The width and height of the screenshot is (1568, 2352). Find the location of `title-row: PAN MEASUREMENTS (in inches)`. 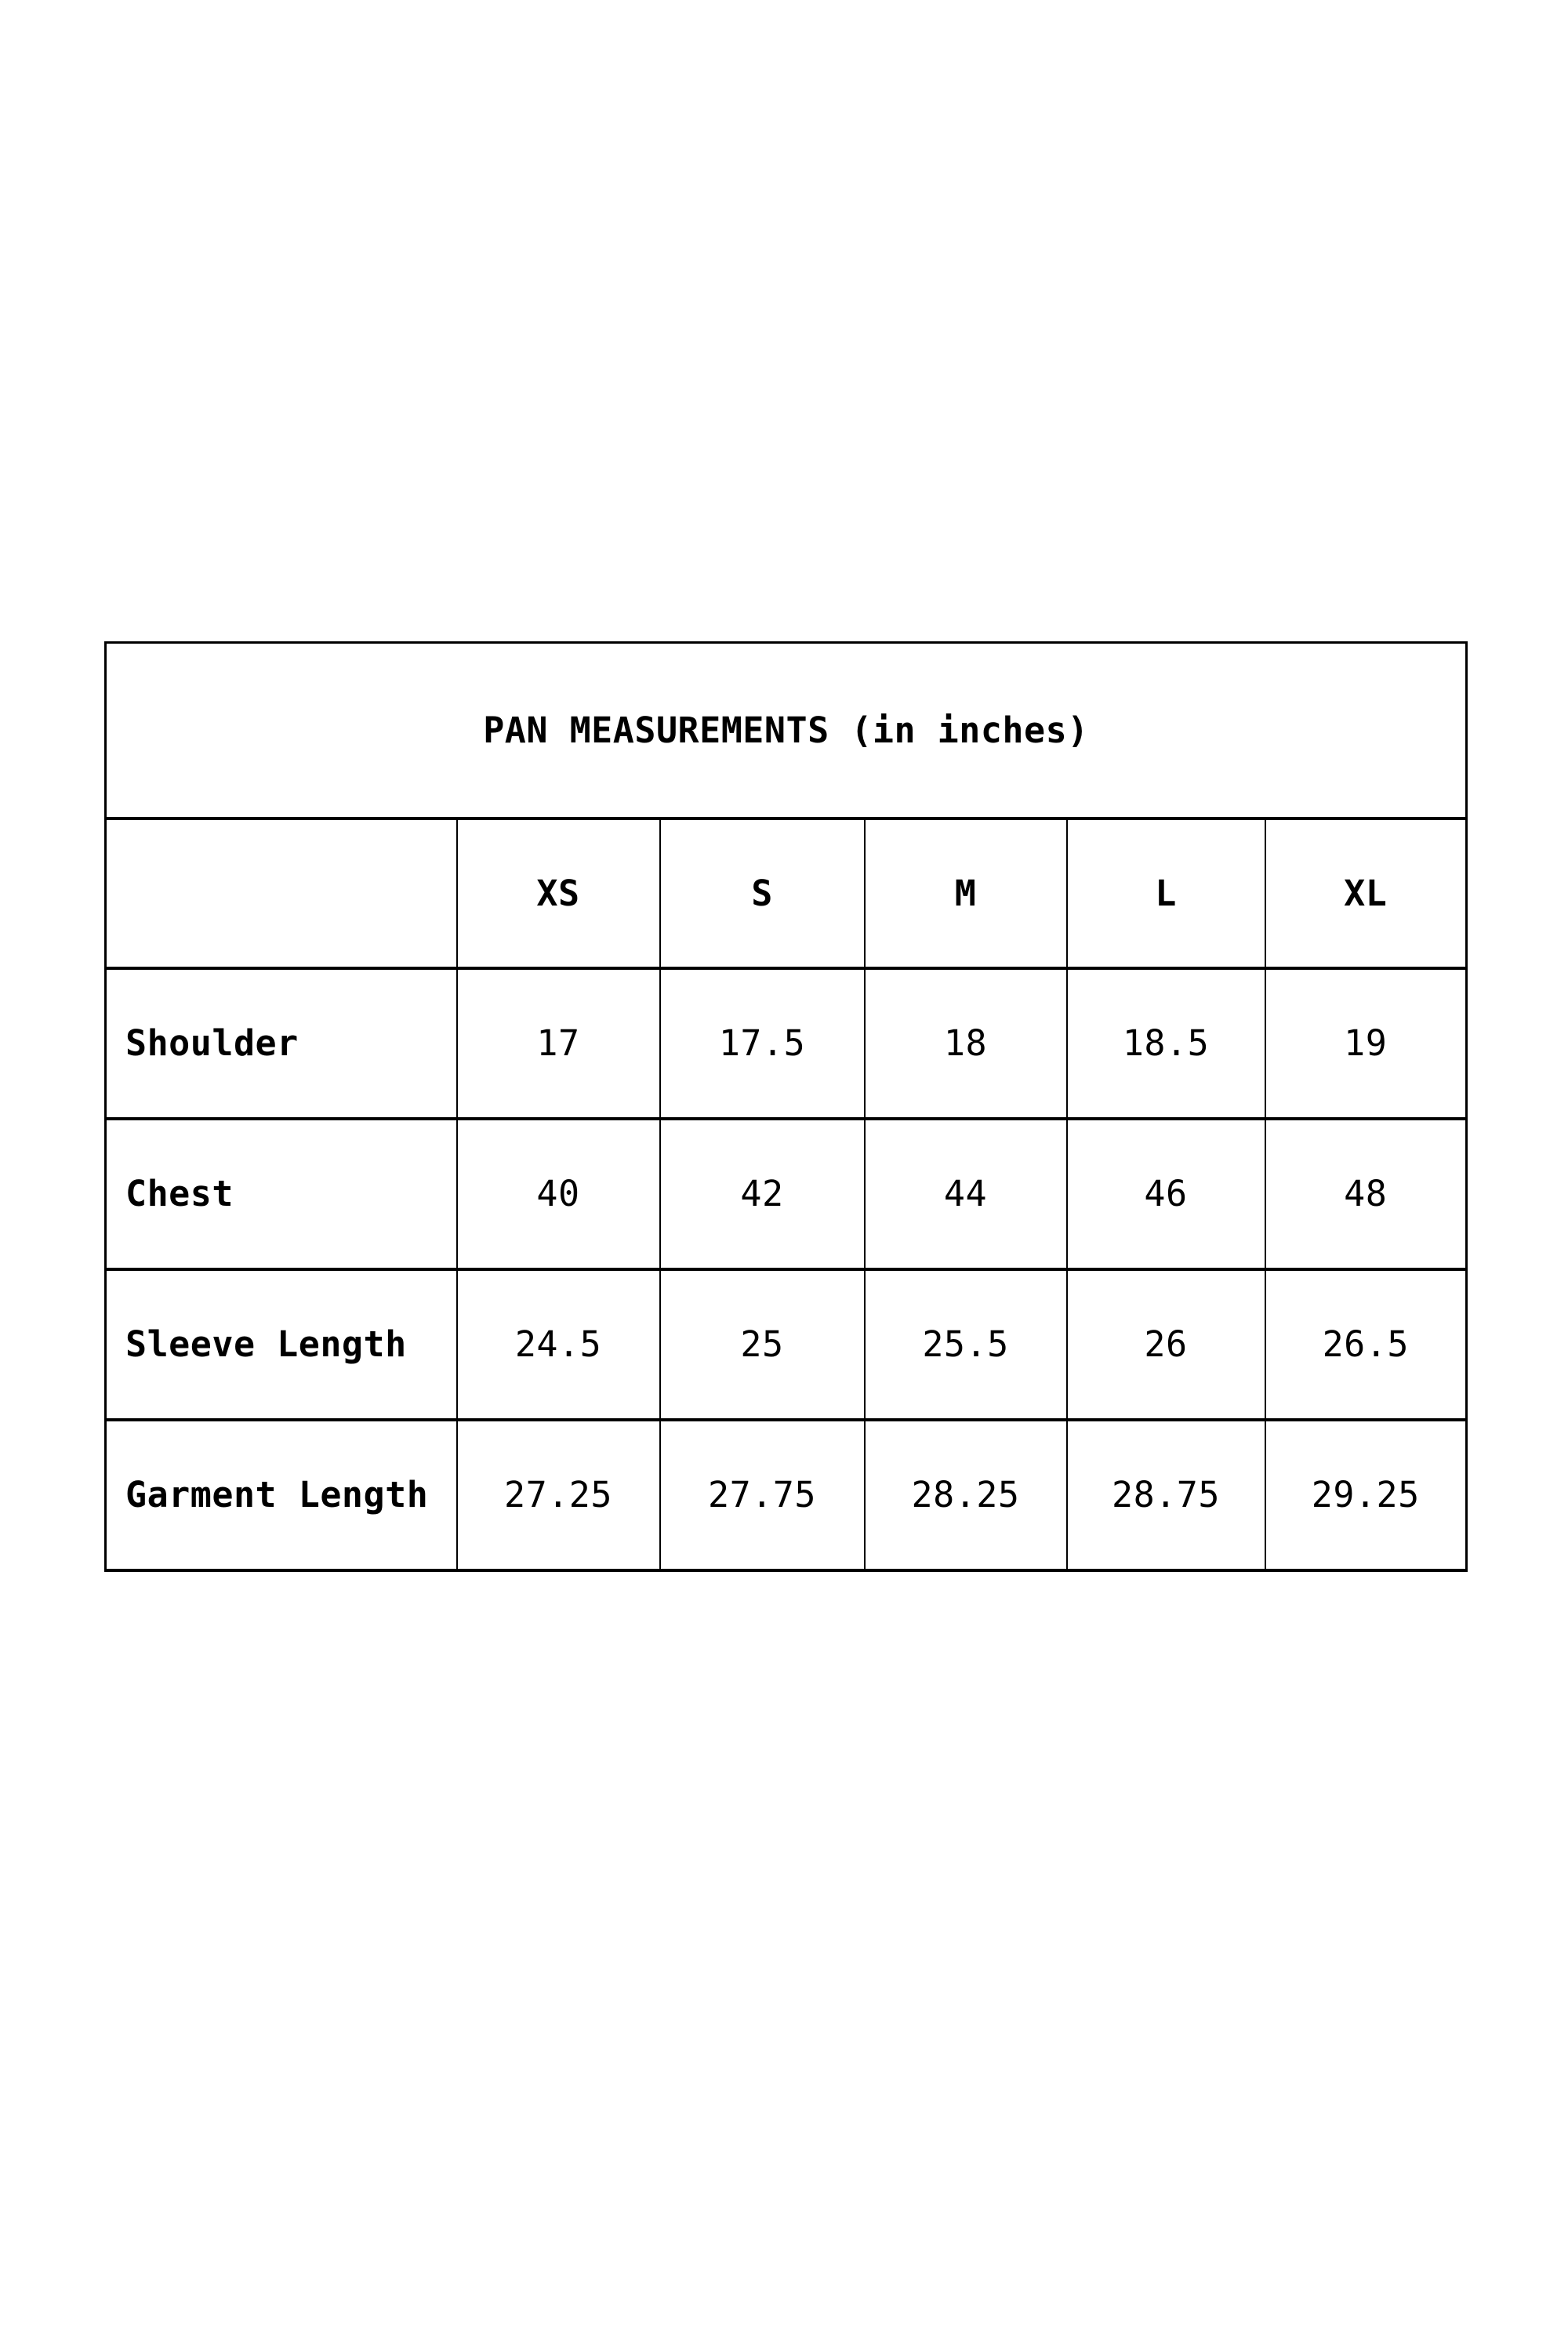

title-row: PAN MEASUREMENTS (in inches) is located at coordinates (786, 730).